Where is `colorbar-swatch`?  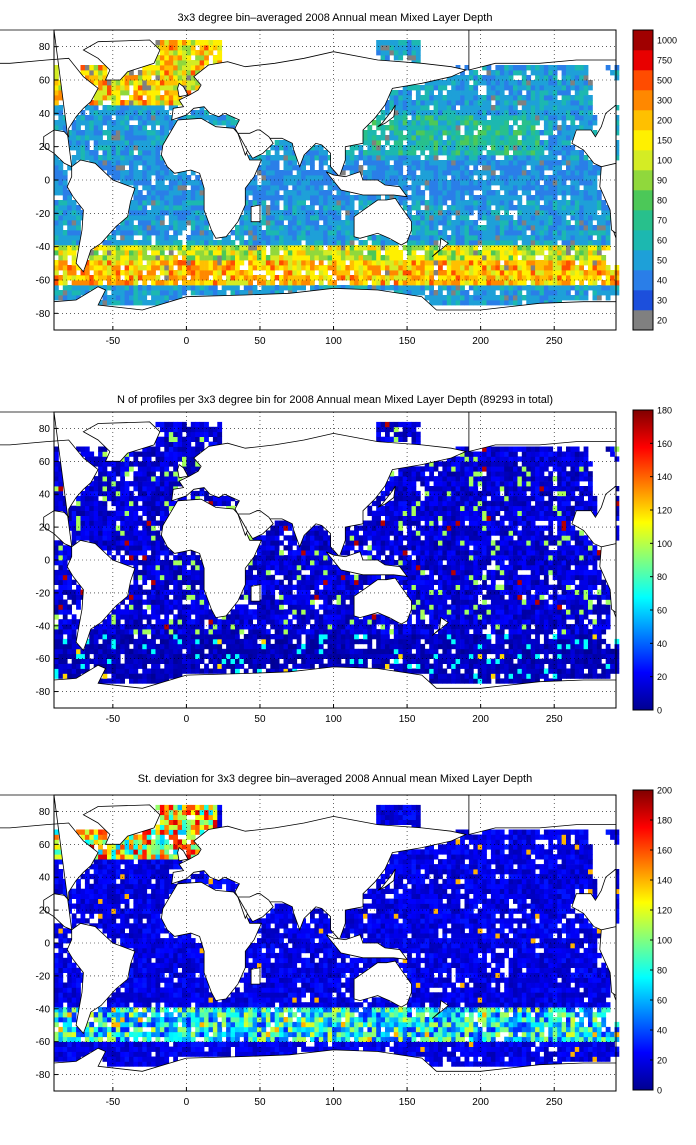
colorbar-swatch is located at coordinates (643, 240).